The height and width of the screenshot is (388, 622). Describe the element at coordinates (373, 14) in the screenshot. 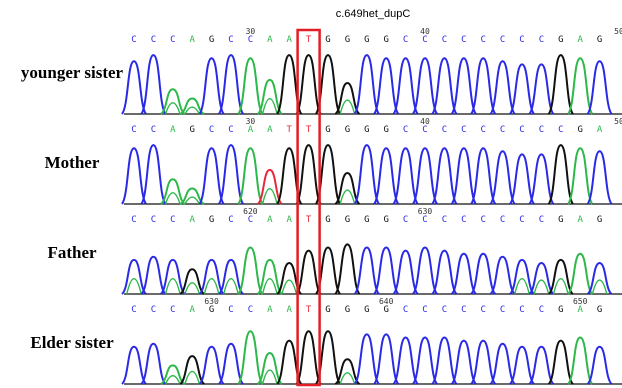

I see `variant-title: c.649het_dupC` at that location.